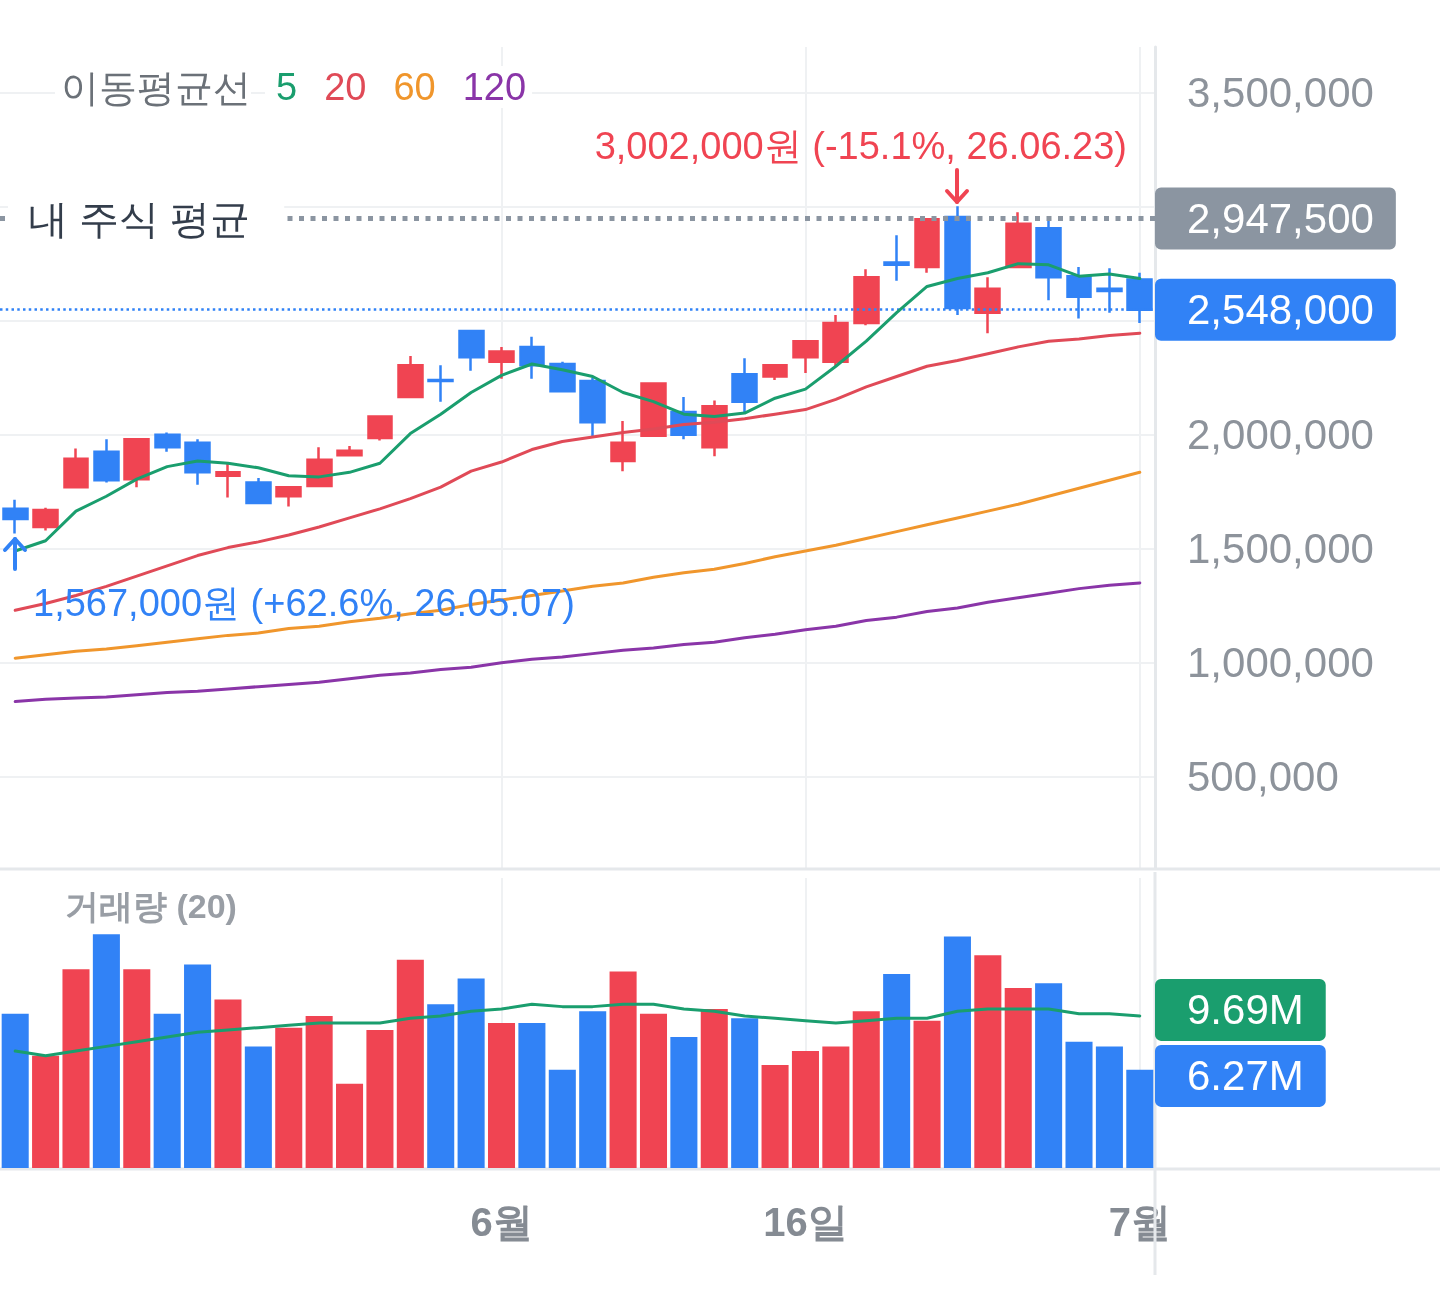 Image resolution: width=1440 pixels, height=1302 pixels. I want to click on annotation: 3,002,000원 (-15.1%, 26.06.23), so click(861, 146).